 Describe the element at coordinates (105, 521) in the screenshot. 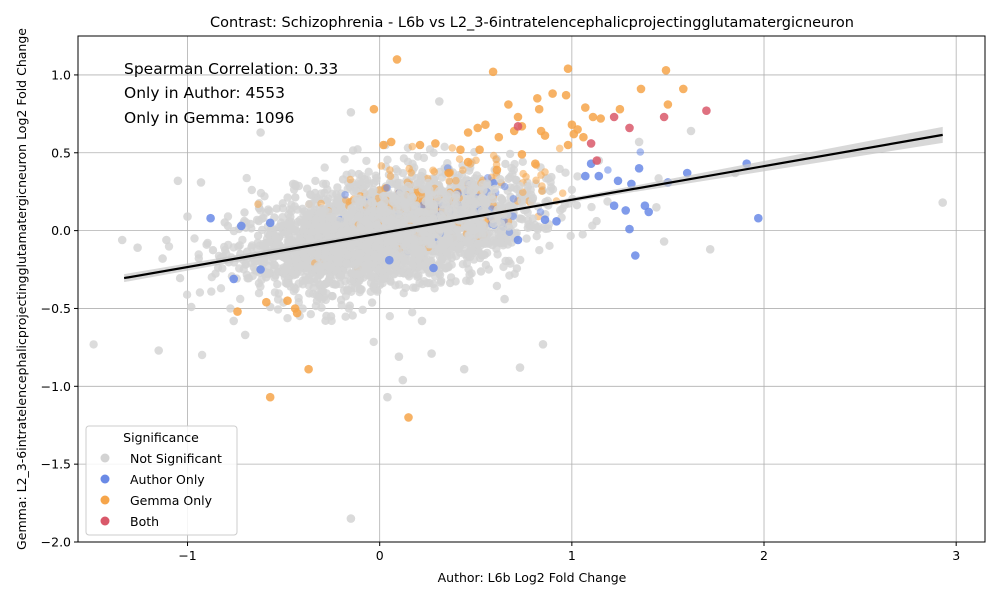

I see `legend-marker-both` at that location.